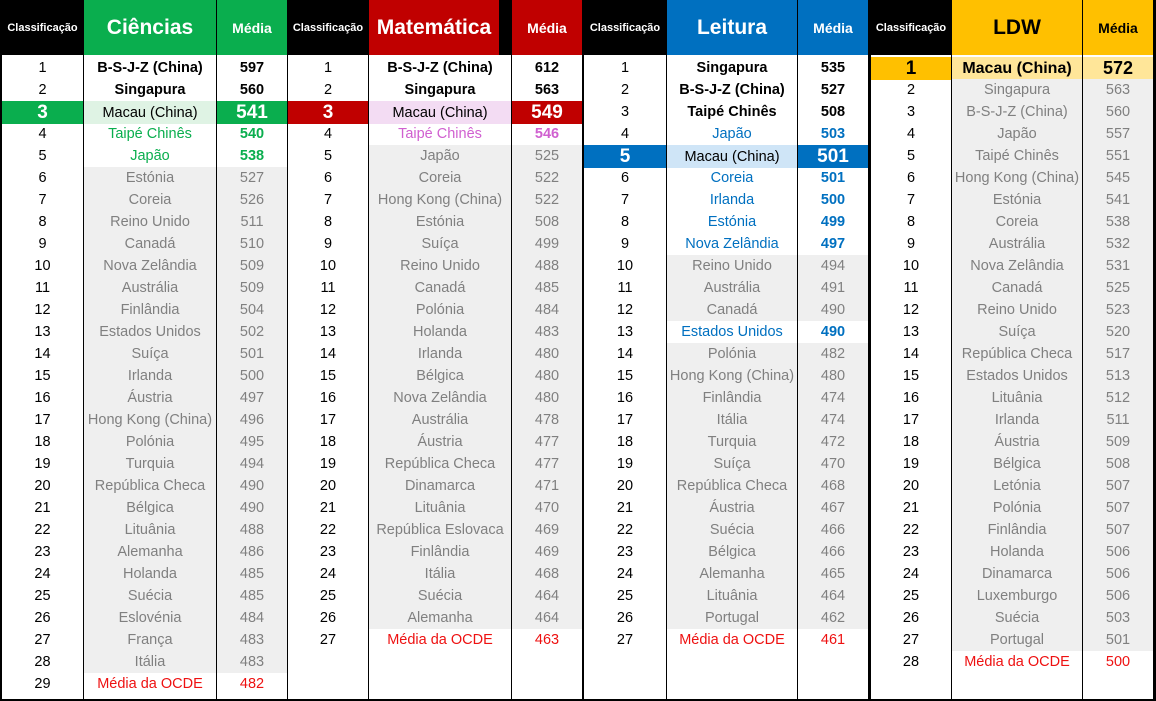 The image size is (1156, 701). What do you see at coordinates (252, 684) in the screenshot?
I see `oecd-average-score: 482` at bounding box center [252, 684].